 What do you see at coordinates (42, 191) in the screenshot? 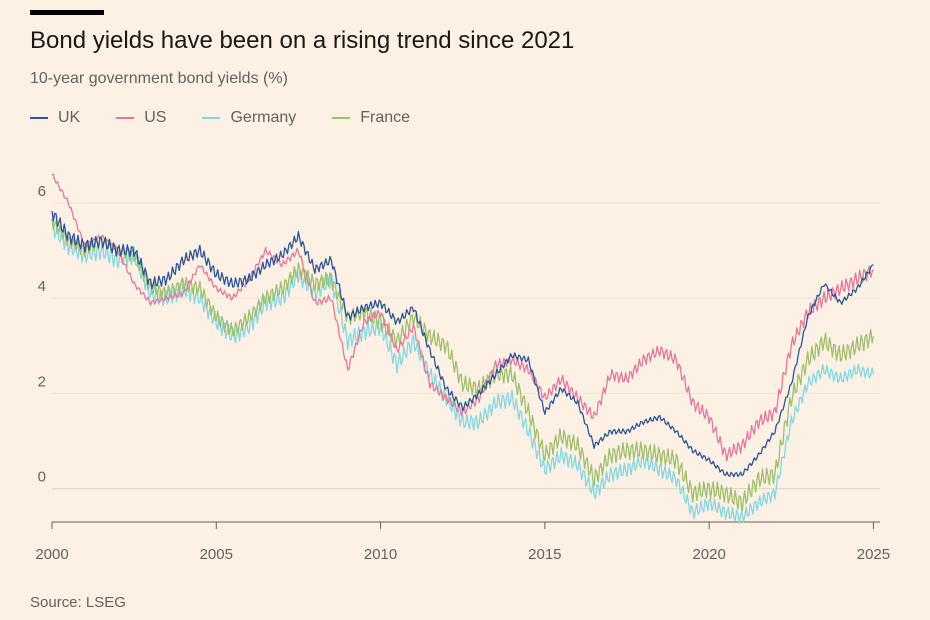
I see `y-tick-label: 6` at bounding box center [42, 191].